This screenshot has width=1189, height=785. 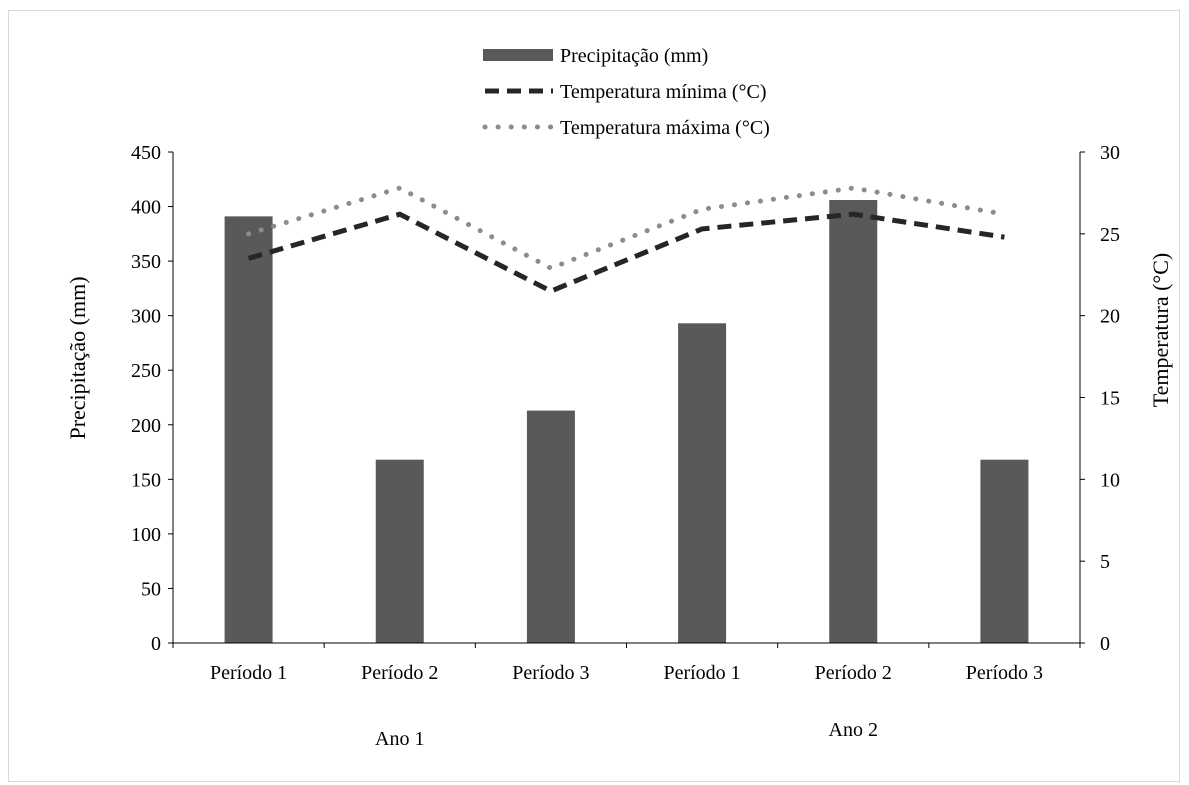 I want to click on y2-tick-label: 15, so click(x=1110, y=399).